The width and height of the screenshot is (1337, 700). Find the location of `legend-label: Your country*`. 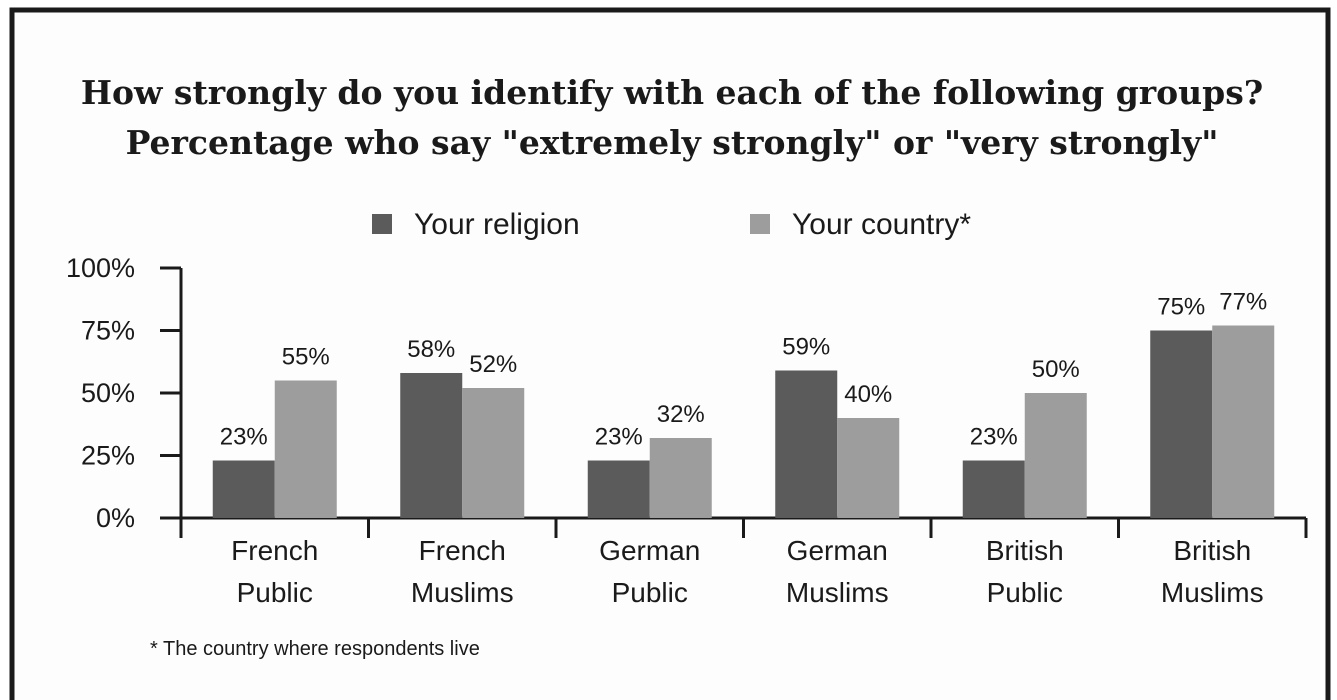

legend-label: Your country* is located at coordinates (881, 224).